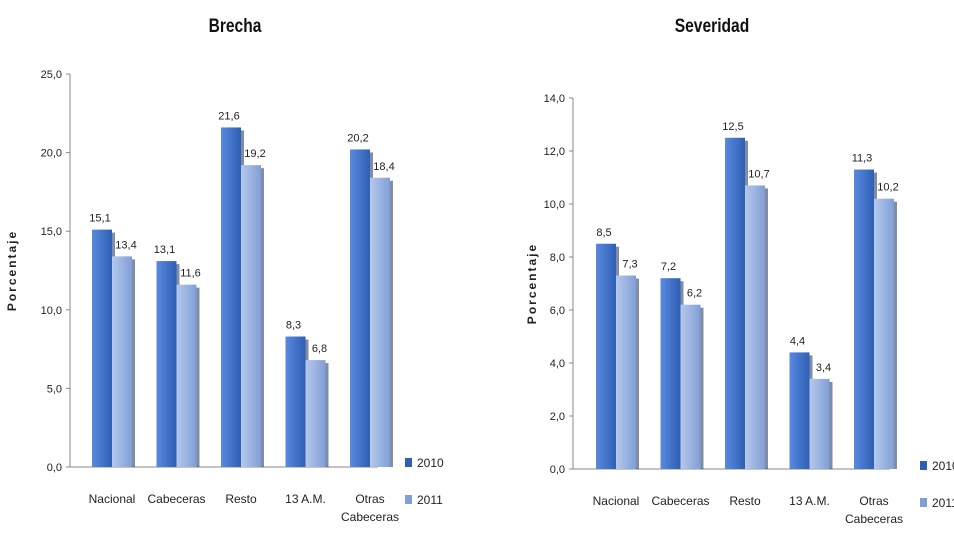 This screenshot has height=542, width=954. Describe the element at coordinates (557, 364) in the screenshot. I see `y-tick-label: 4,0` at that location.